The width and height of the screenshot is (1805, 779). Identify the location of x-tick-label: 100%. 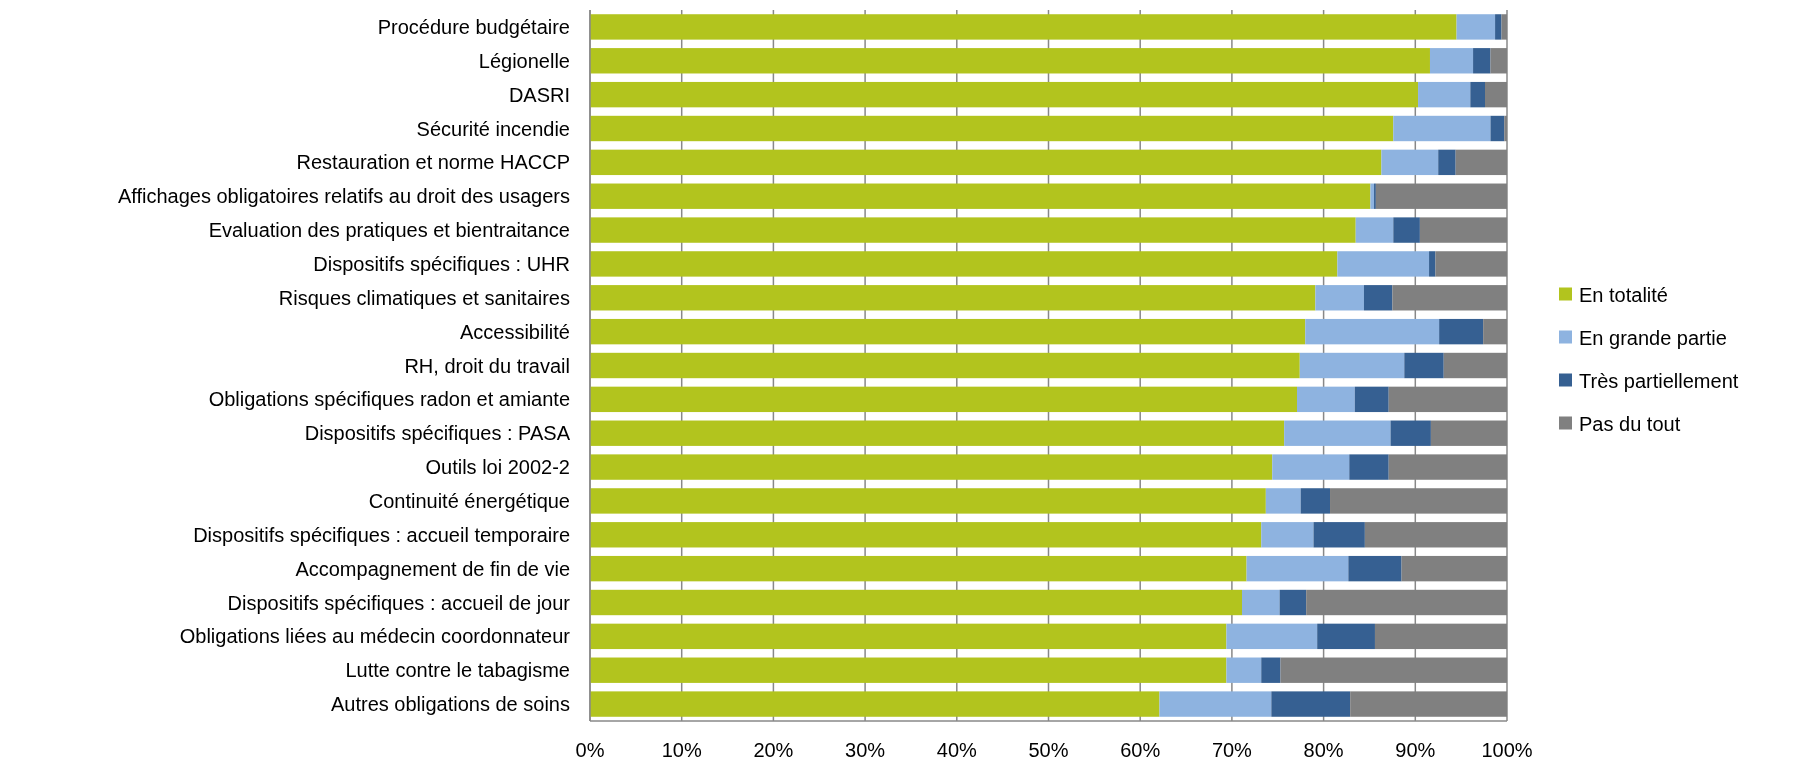
(1507, 750).